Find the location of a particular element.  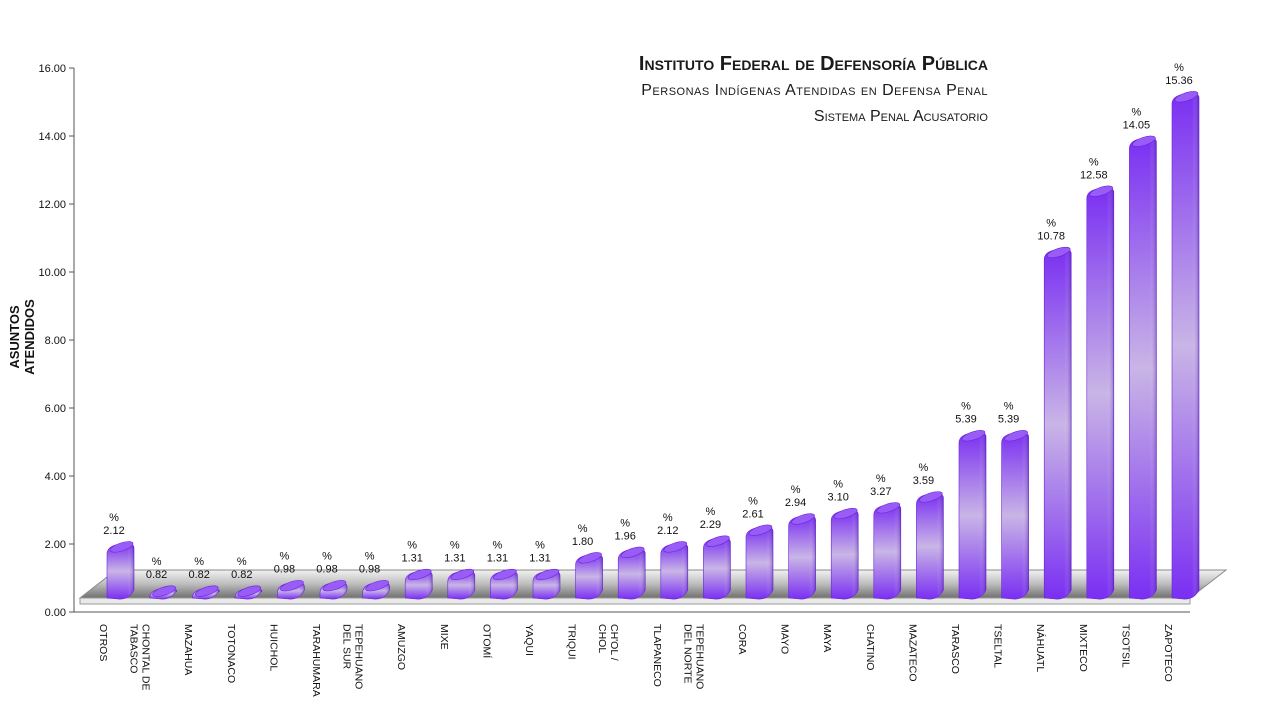

x-tick-label-line: NÁHUATL is located at coordinates (1040, 648).